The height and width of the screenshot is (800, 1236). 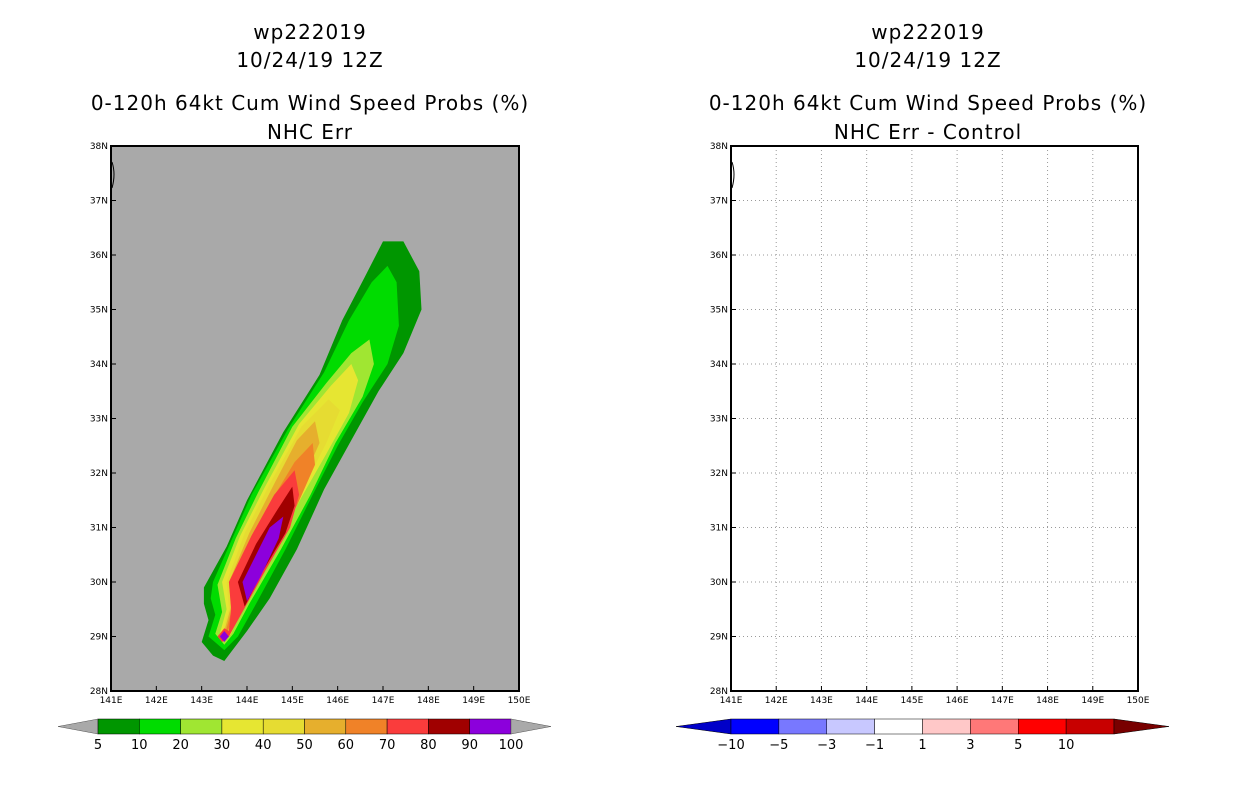 What do you see at coordinates (469, 745) in the screenshot?
I see `left-colorbar-label: 90` at bounding box center [469, 745].